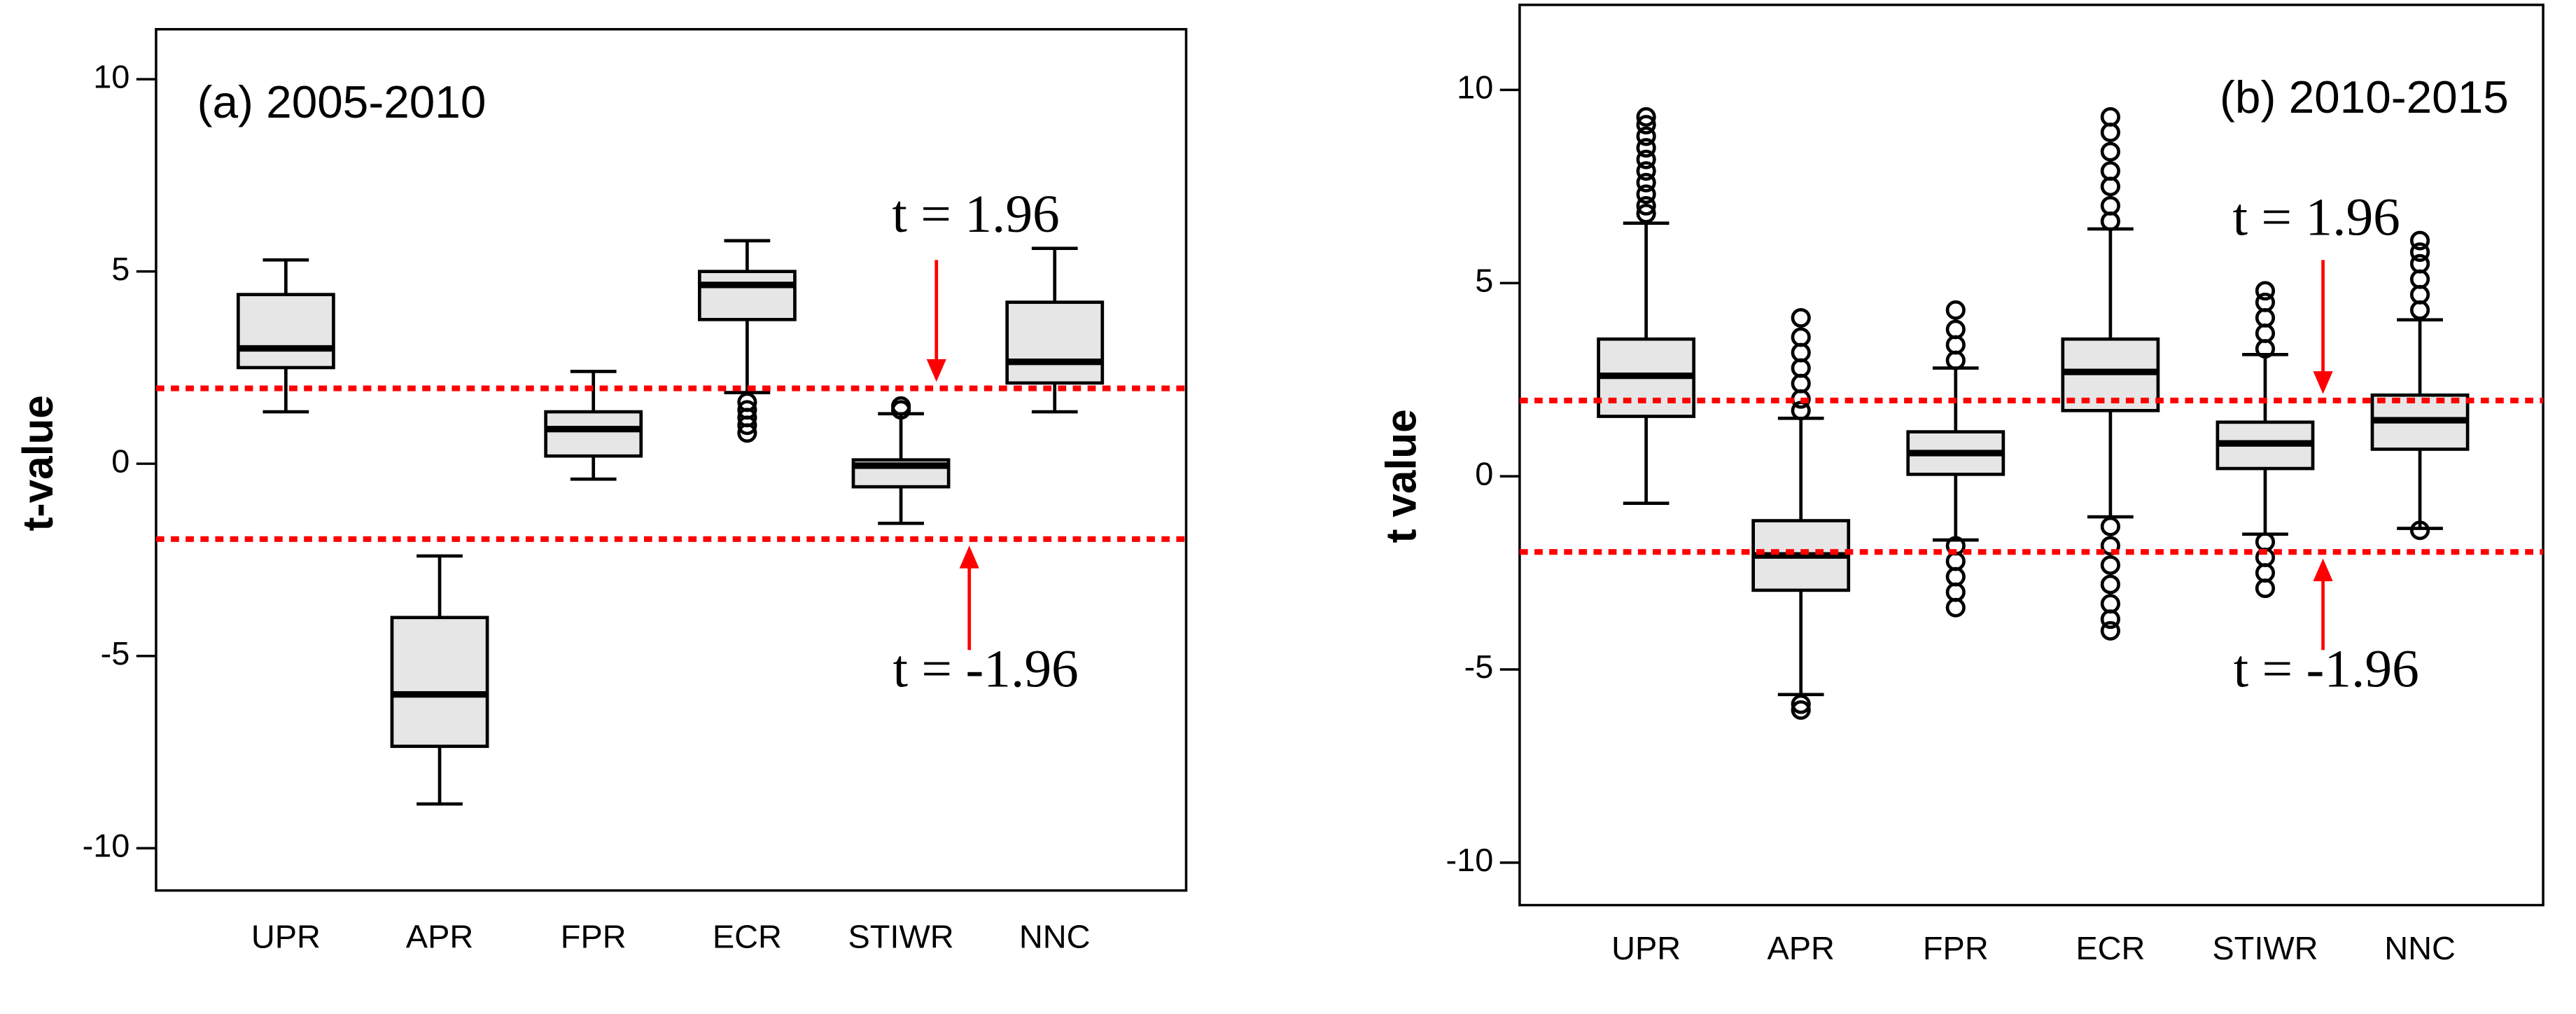 Image resolution: width=2576 pixels, height=1014 pixels. Describe the element at coordinates (2364, 97) in the screenshot. I see `chart-title: (b) 2010-2015` at that location.